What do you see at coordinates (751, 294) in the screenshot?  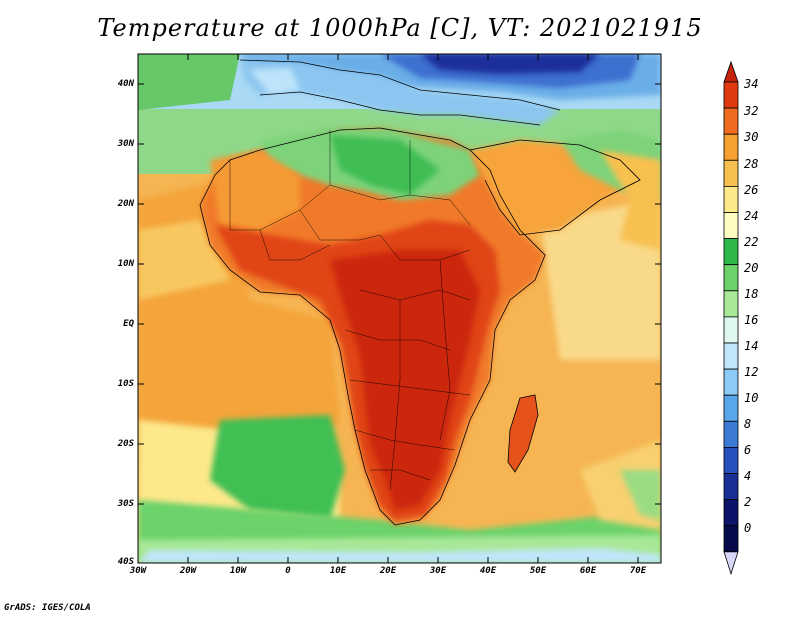 I see `colorbar-label: 18` at bounding box center [751, 294].